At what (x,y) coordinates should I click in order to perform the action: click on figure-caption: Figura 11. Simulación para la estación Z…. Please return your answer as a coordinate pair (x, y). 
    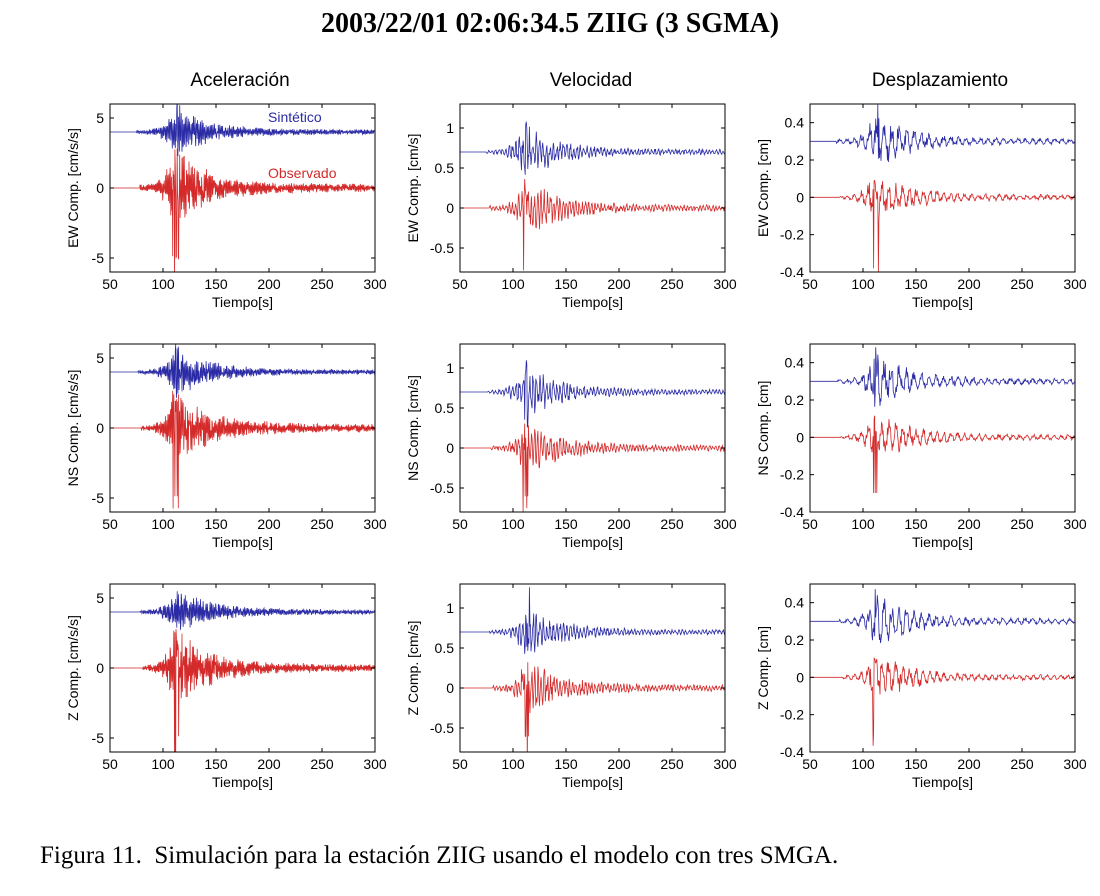
    Looking at the image, I should click on (439, 855).